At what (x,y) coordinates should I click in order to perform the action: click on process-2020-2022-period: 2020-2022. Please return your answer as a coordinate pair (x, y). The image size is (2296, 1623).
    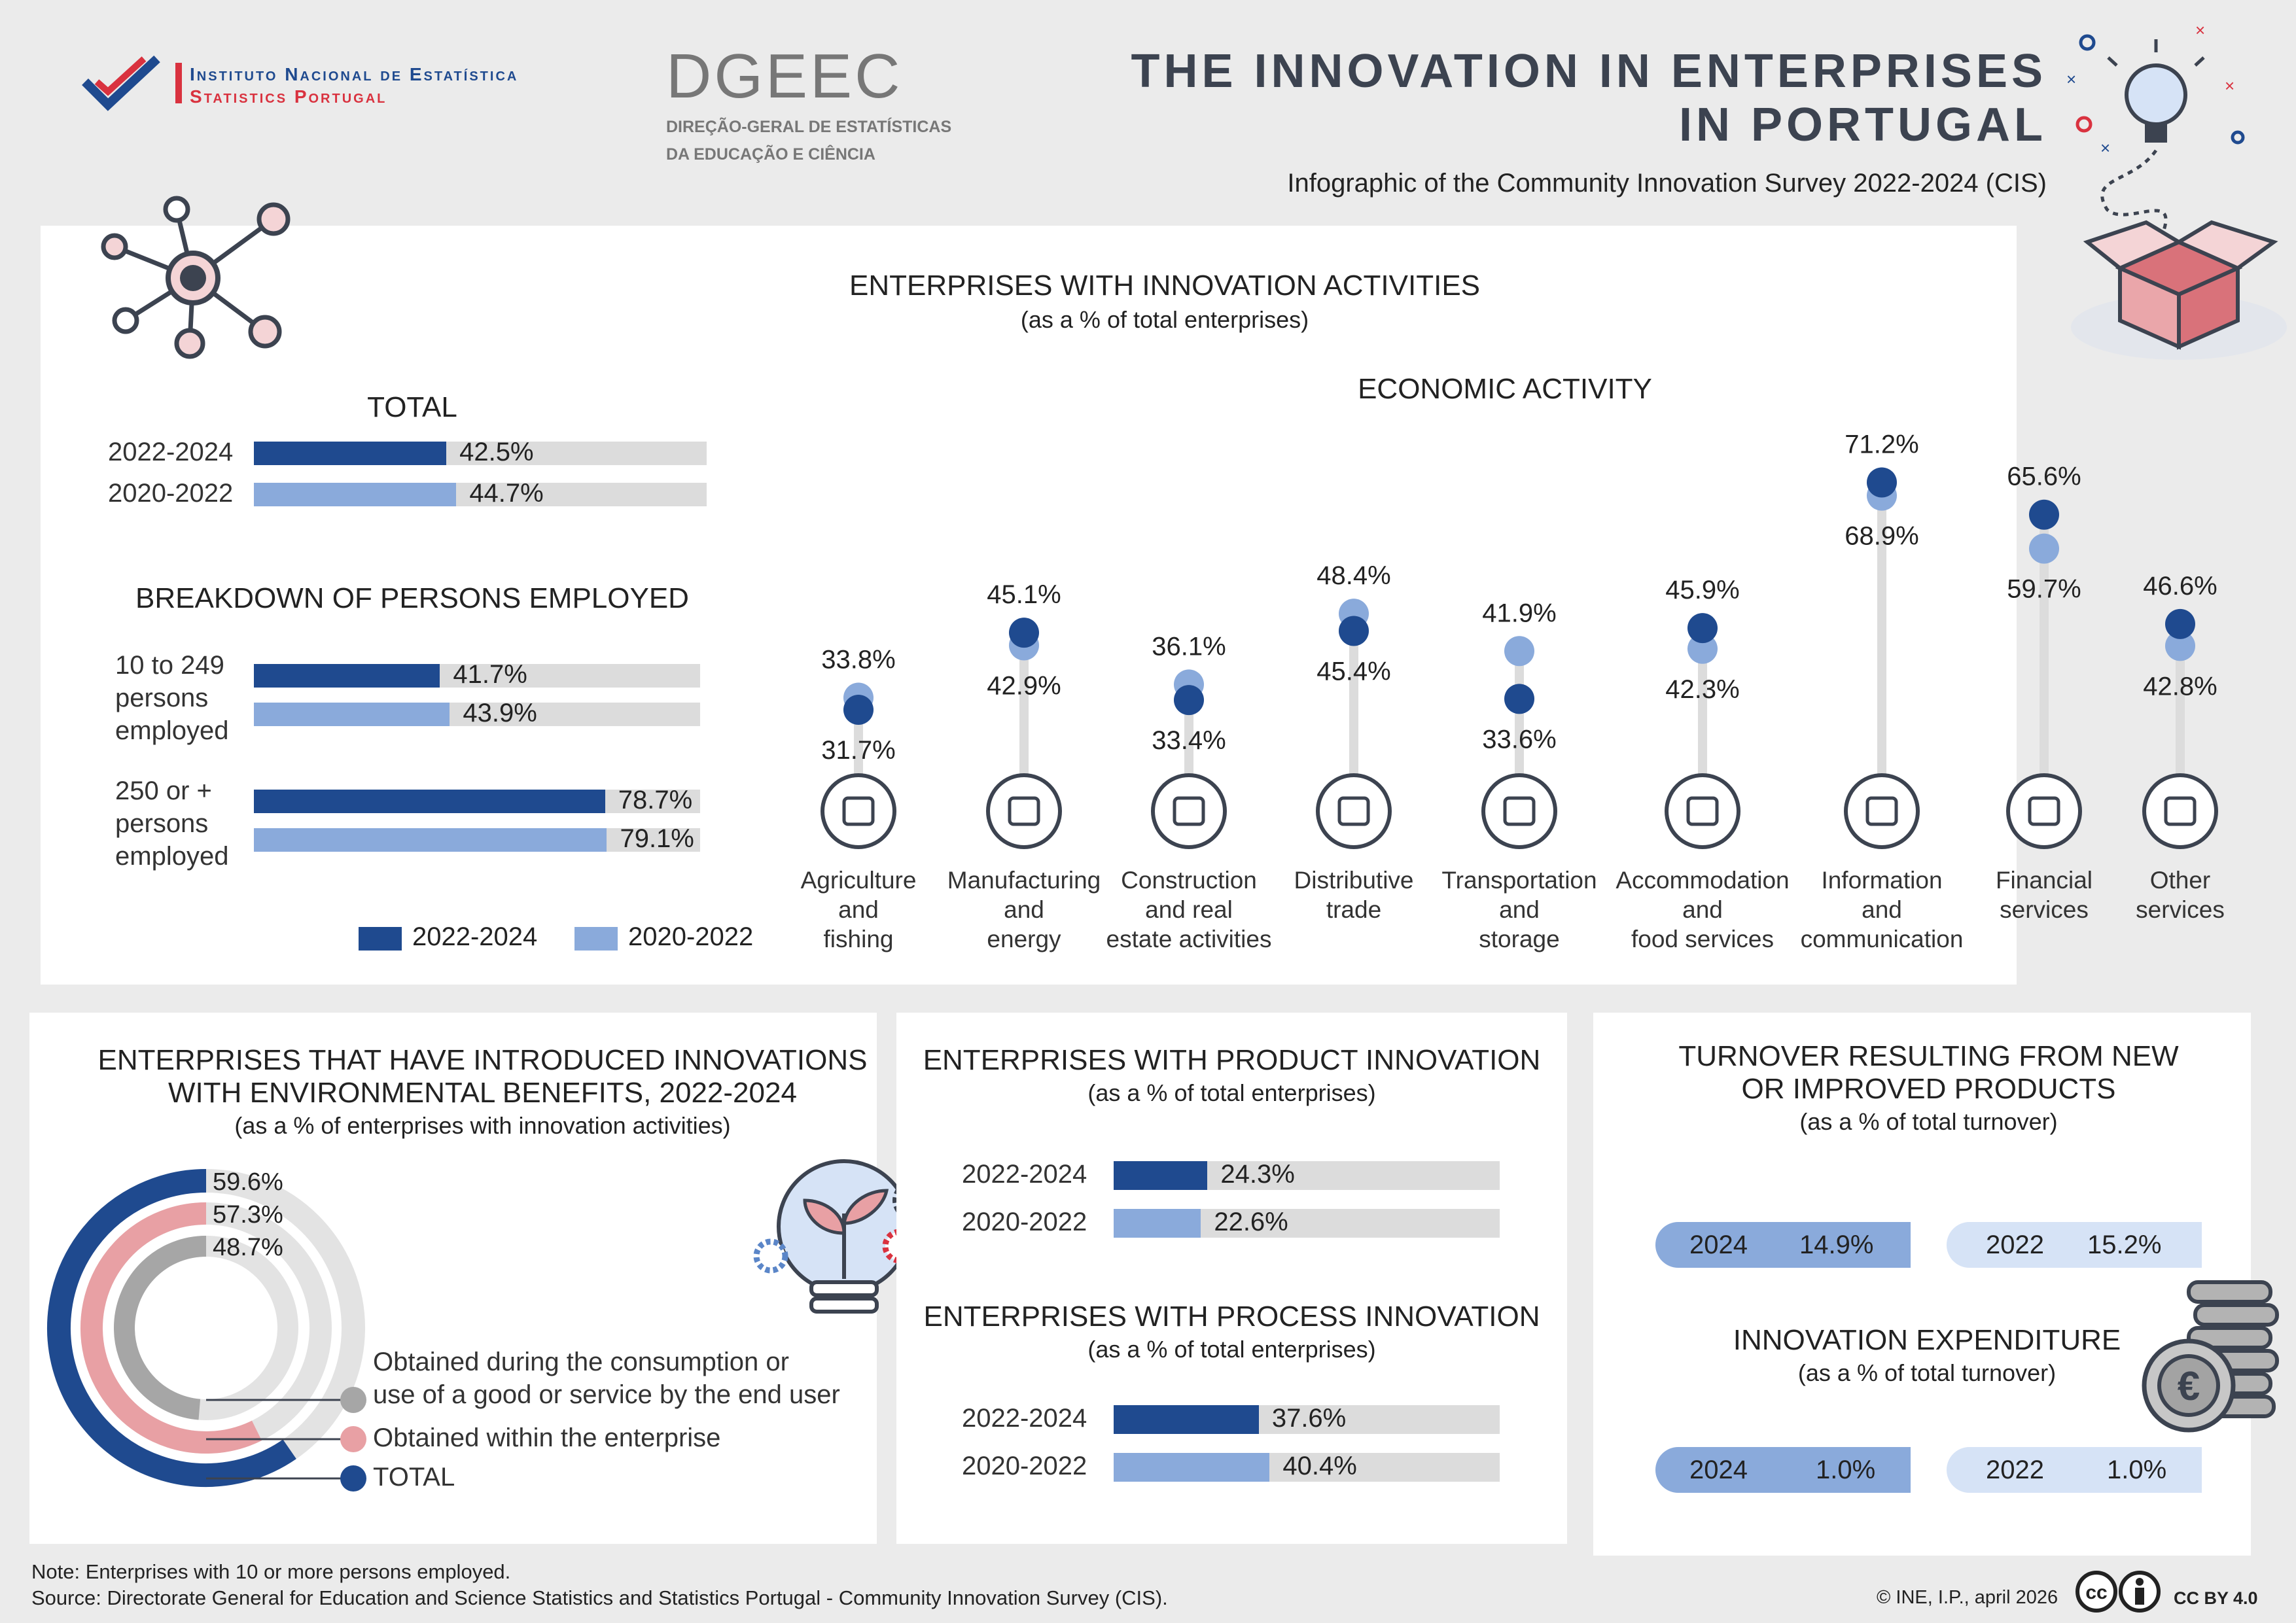
    Looking at the image, I should click on (1024, 1466).